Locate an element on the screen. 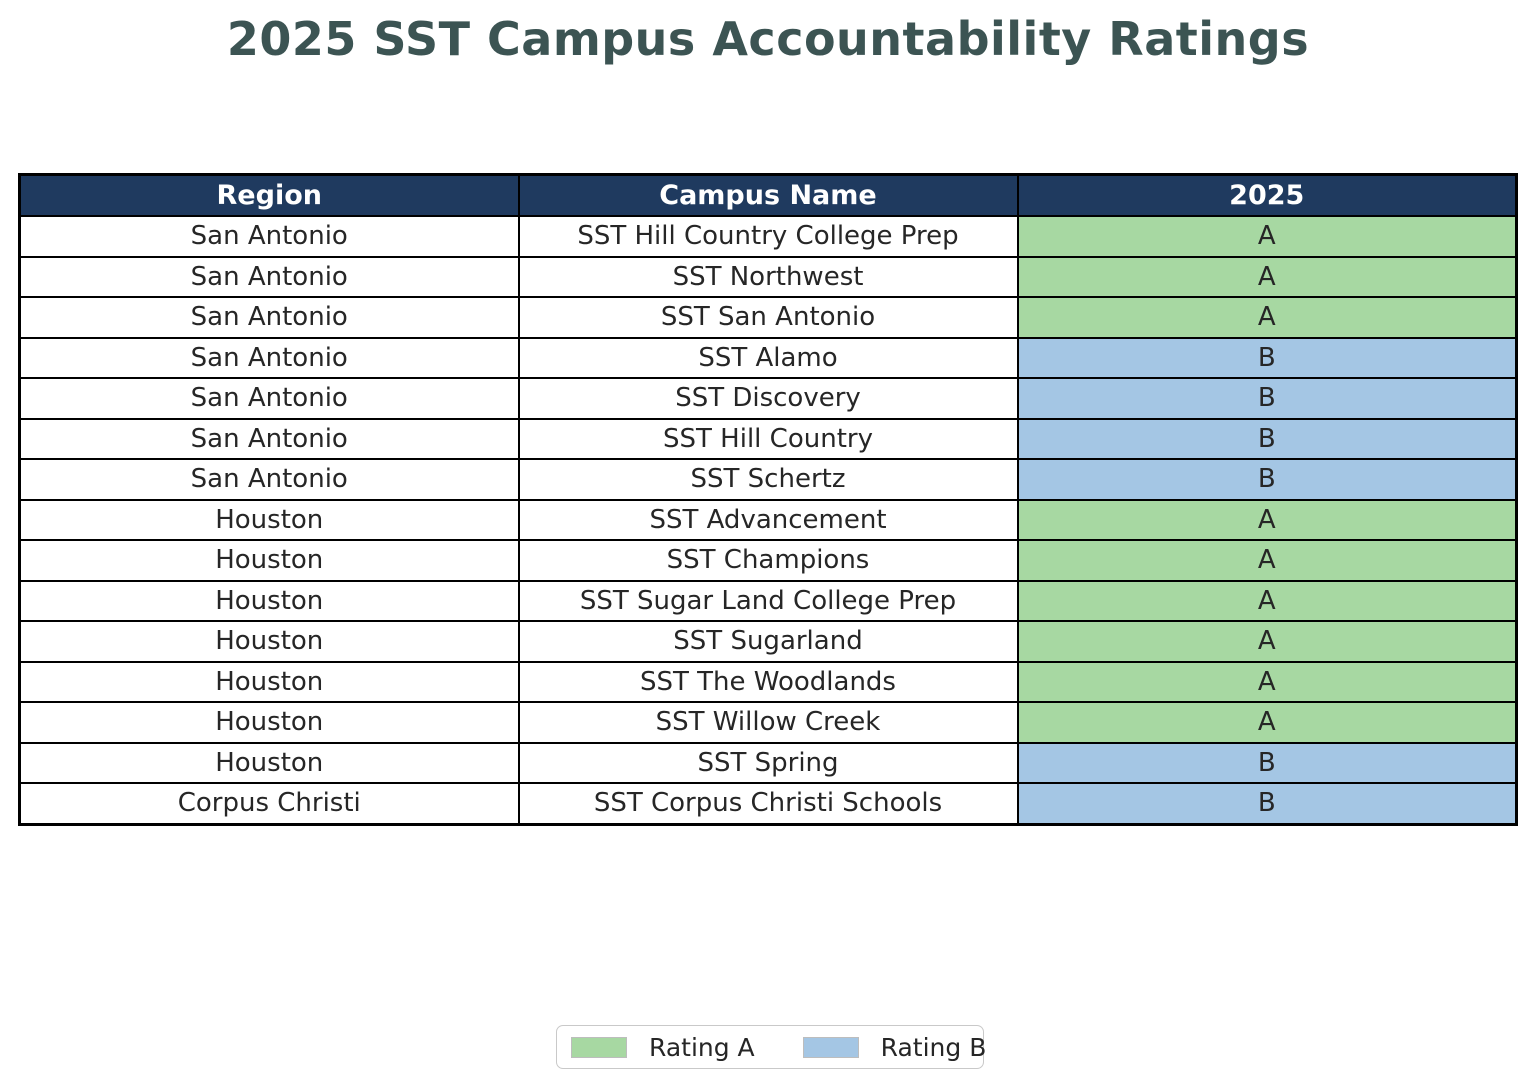 The height and width of the screenshot is (1089, 1536). campus-cell: SST Advancement is located at coordinates (768, 519).